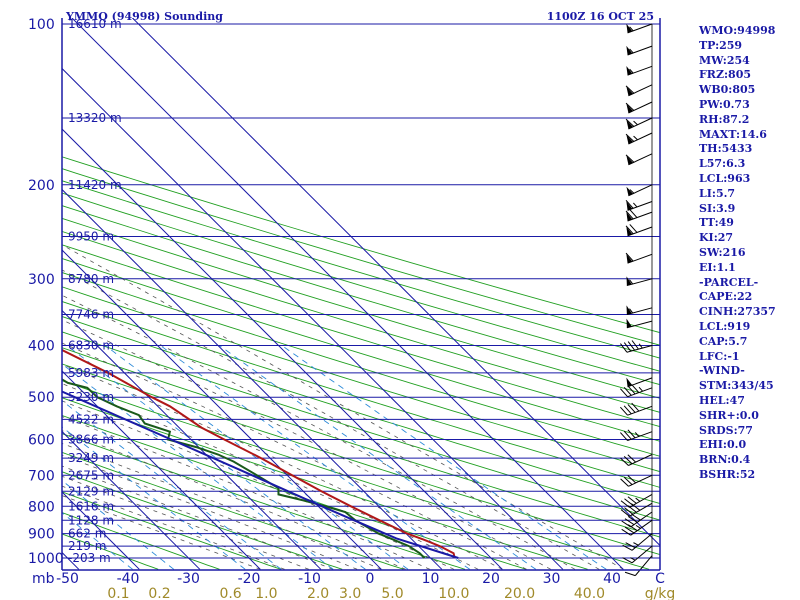 This screenshot has width=800, height=600. Describe the element at coordinates (737, 312) in the screenshot. I see `index-item: CINH:27357` at that location.